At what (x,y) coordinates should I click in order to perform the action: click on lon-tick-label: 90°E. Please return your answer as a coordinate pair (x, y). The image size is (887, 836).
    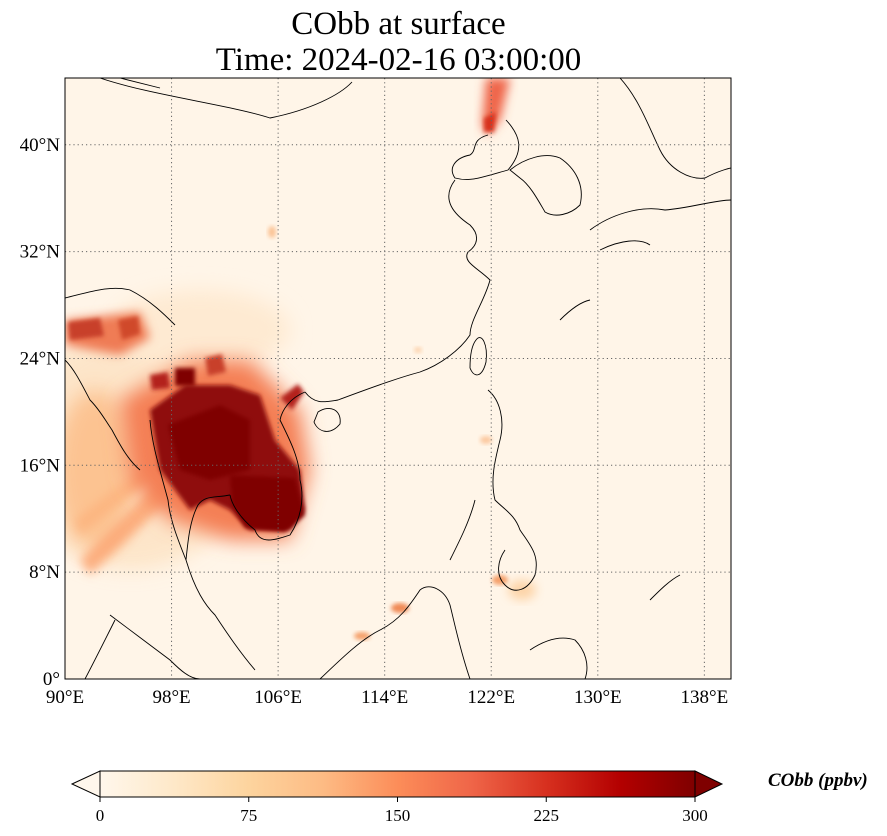
    Looking at the image, I should click on (65, 697).